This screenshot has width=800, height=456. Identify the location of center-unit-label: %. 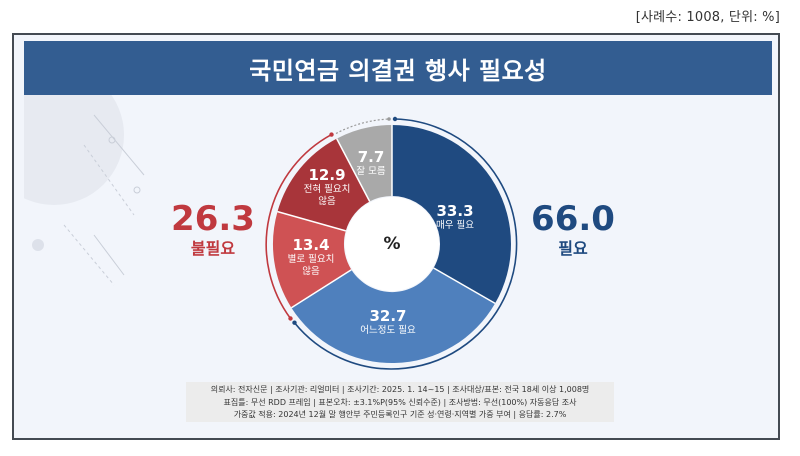
(392, 244).